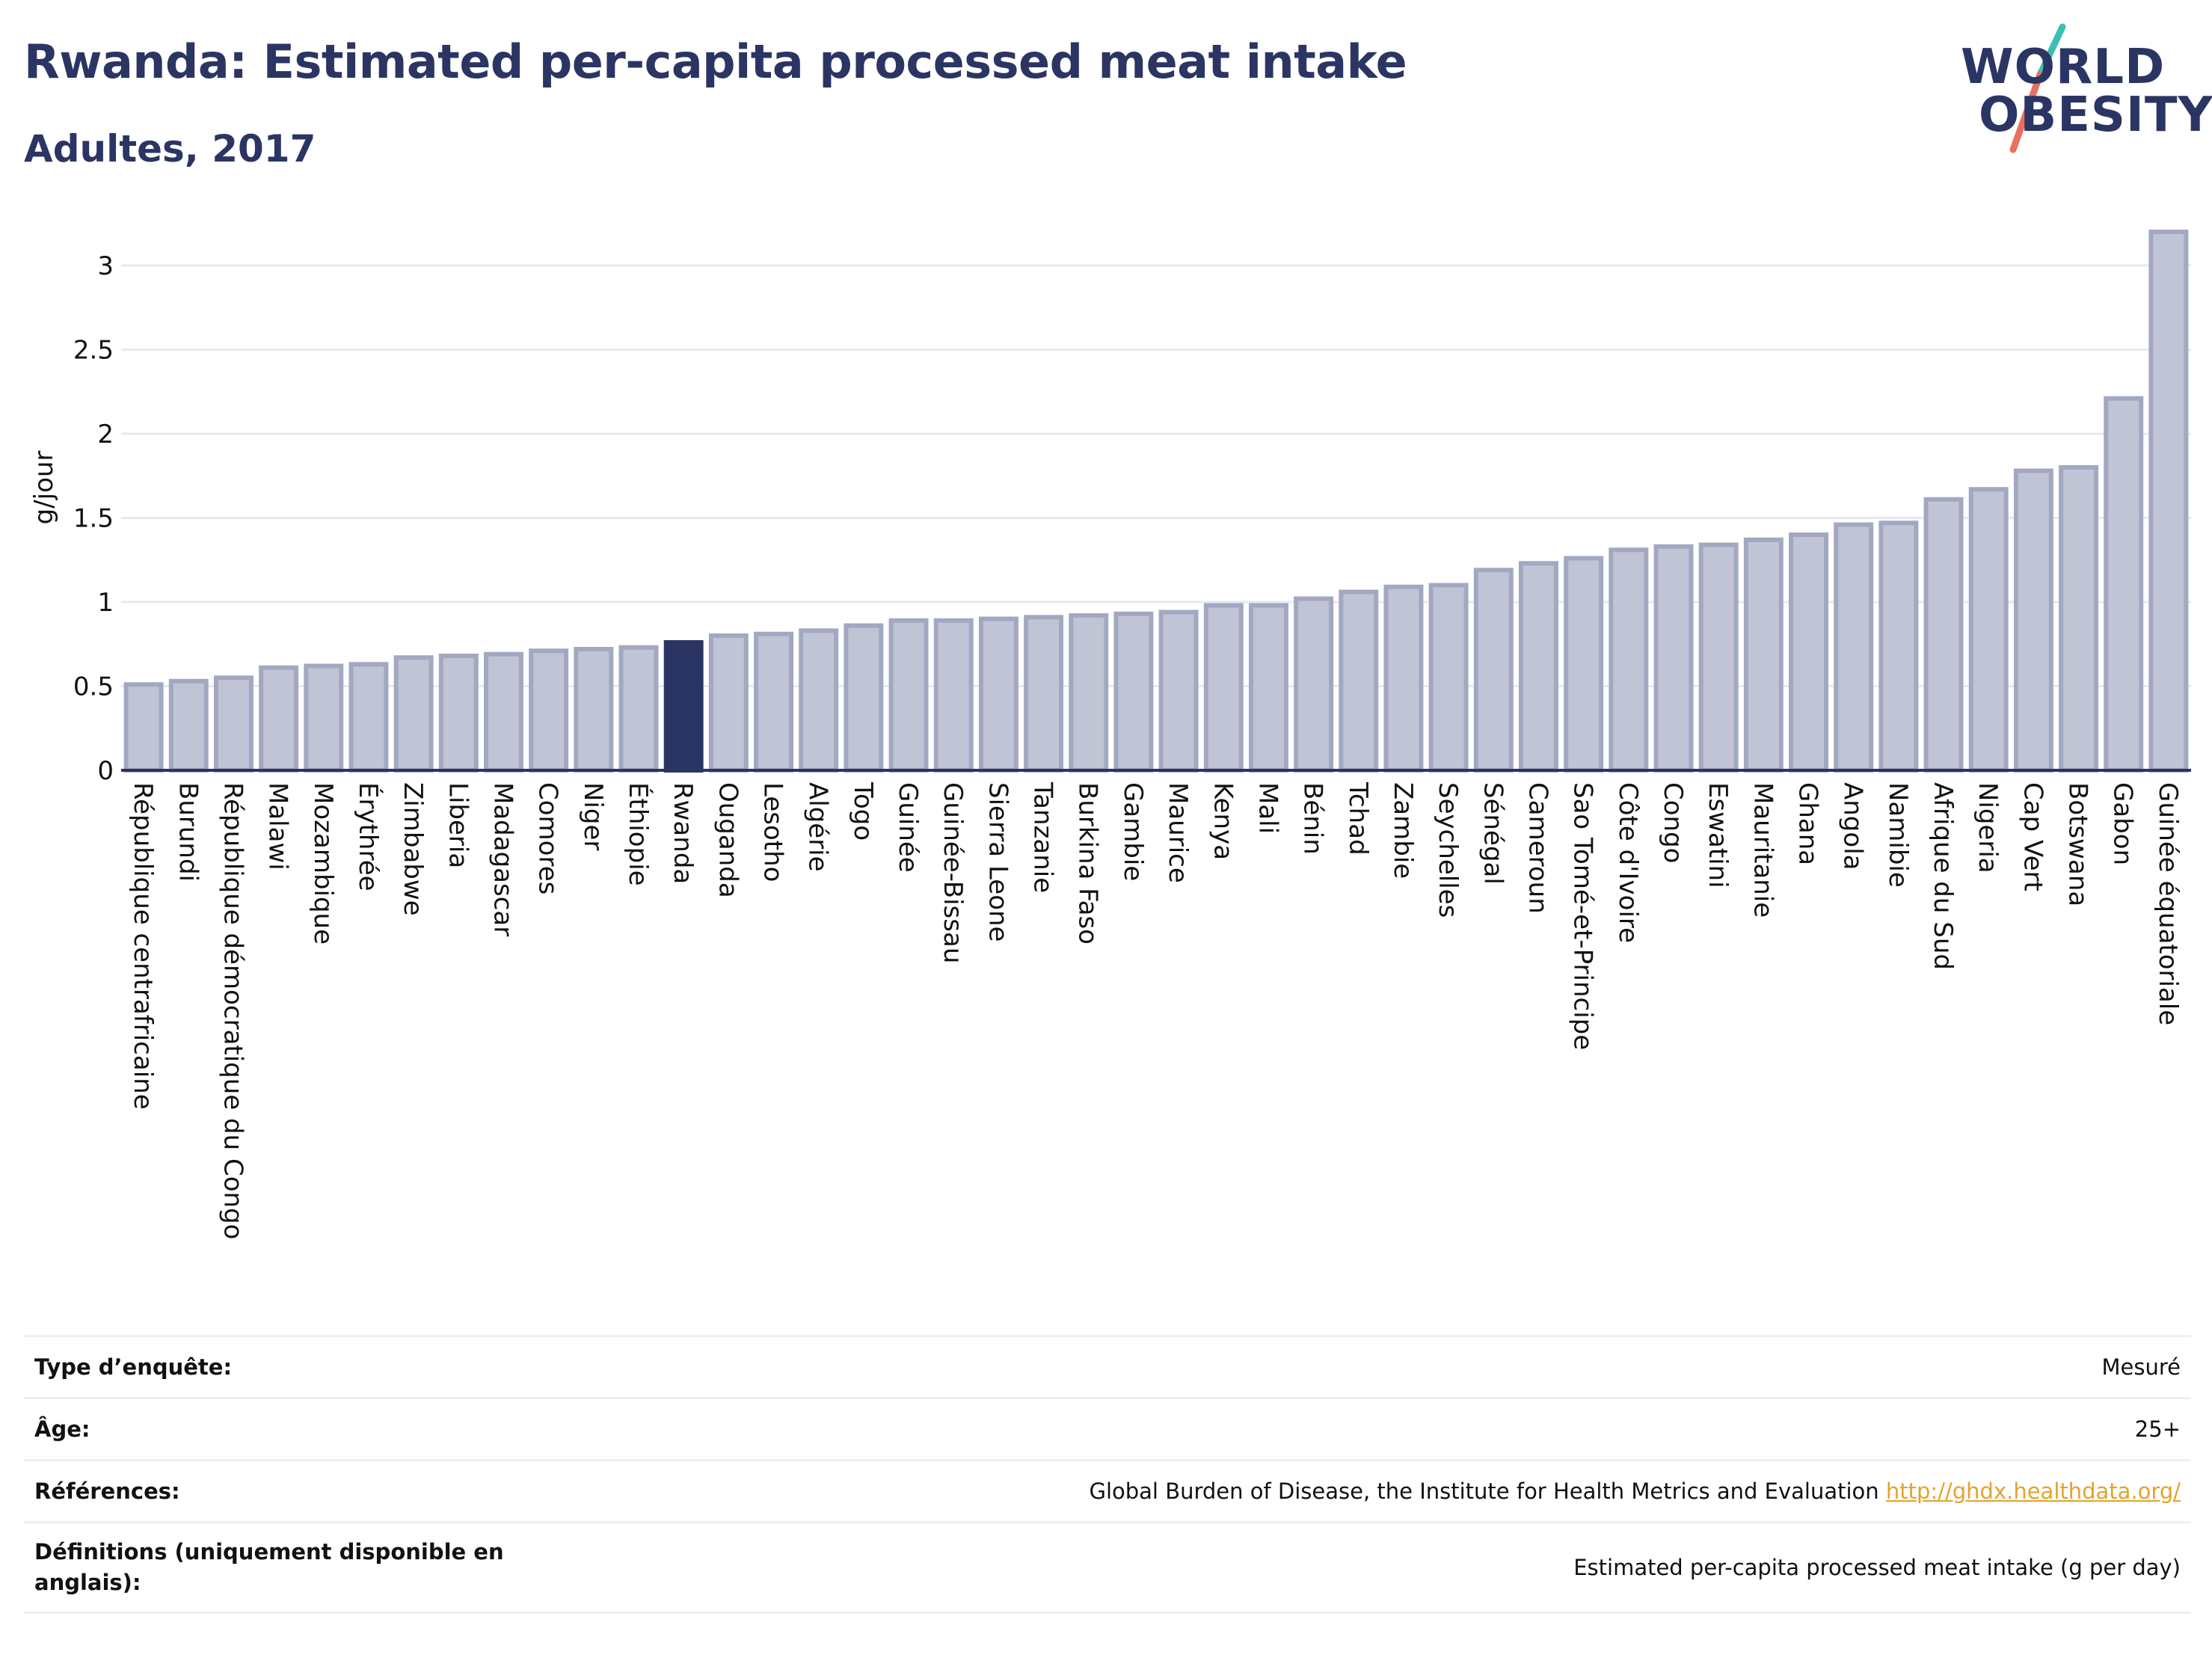 The height and width of the screenshot is (1655, 2212). I want to click on y-tick-label: 0.5, so click(93, 687).